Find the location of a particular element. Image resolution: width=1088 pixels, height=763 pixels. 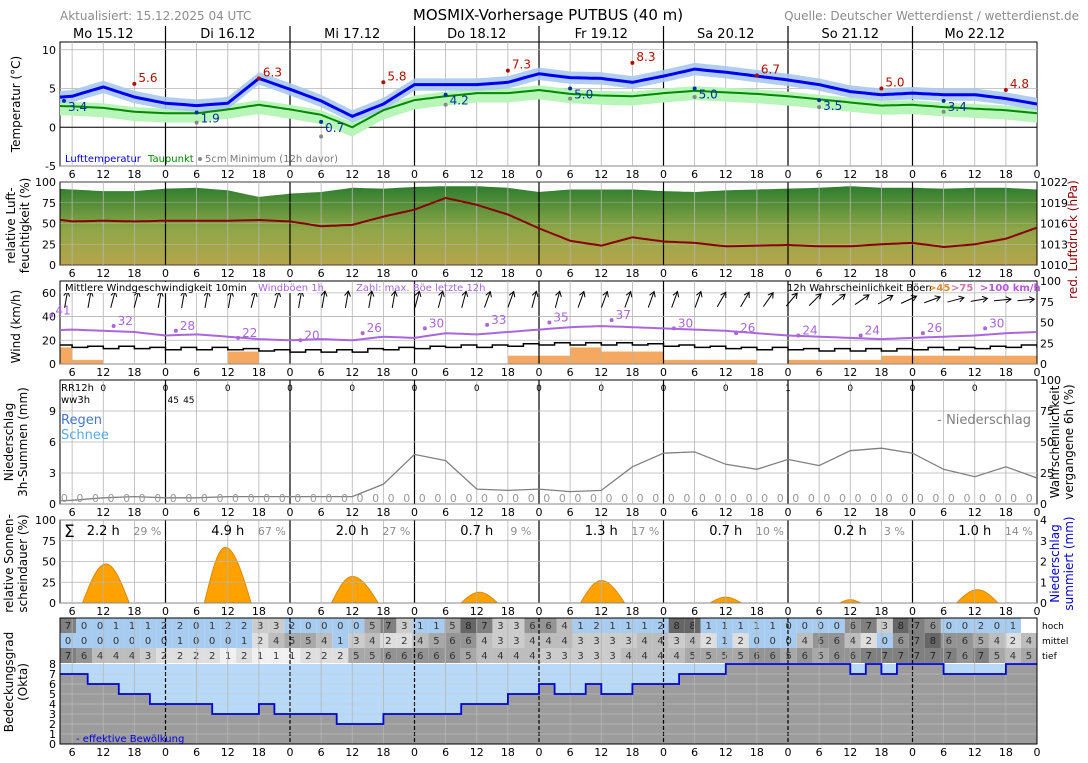

precip-sum-axis-label: Niederschlag is located at coordinates (1055, 563).